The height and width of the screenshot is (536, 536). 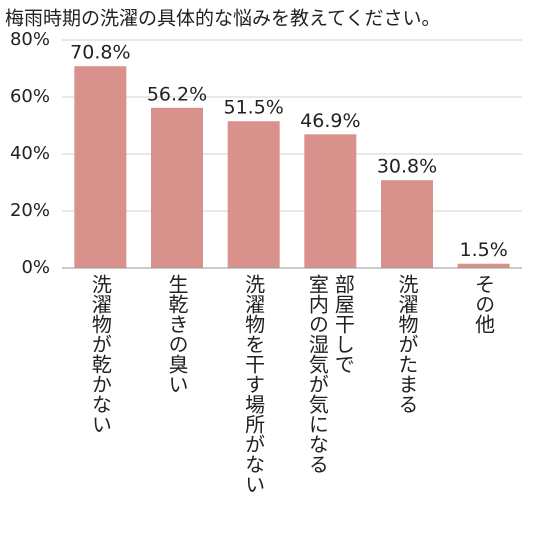 I want to click on value-label: 70.8%, so click(x=100, y=53).